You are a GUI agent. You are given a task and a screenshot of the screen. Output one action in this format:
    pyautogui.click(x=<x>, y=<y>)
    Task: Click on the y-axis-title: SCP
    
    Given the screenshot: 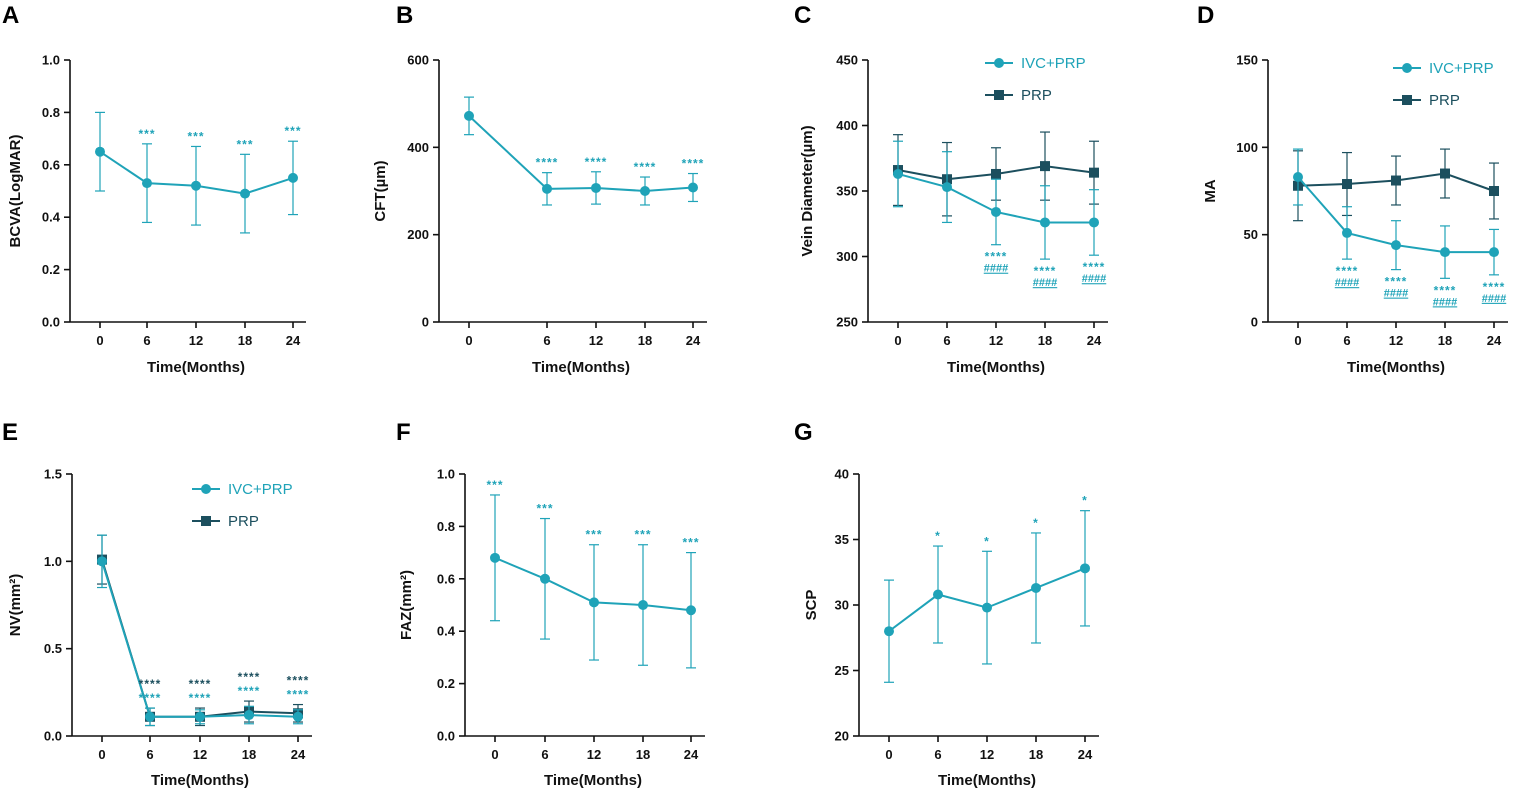 What is the action you would take?
    pyautogui.click(x=811, y=605)
    